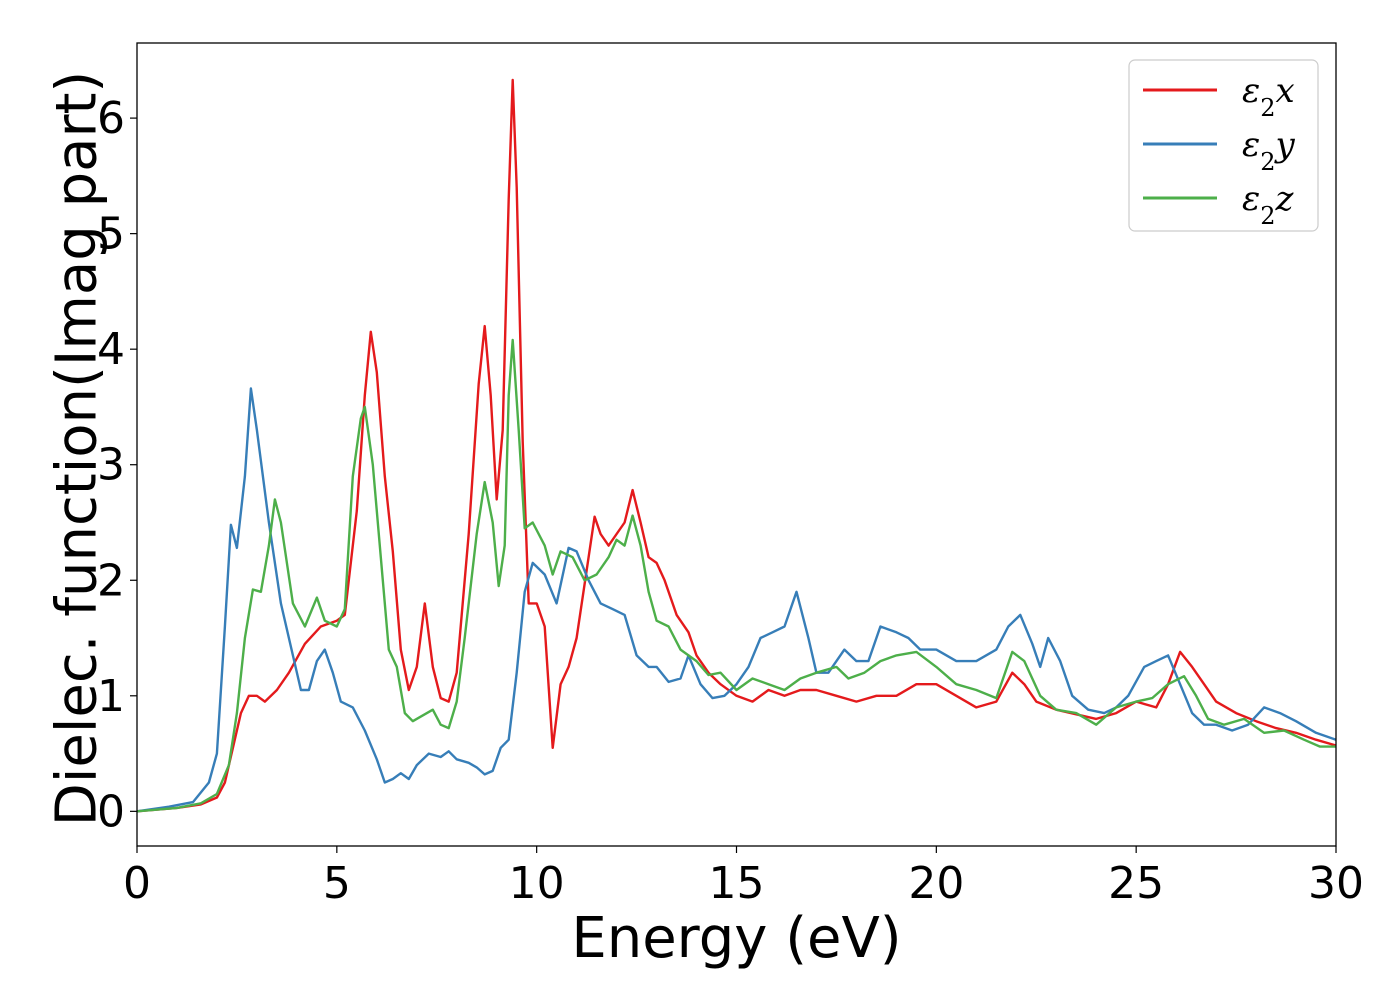 The height and width of the screenshot is (1005, 1400). What do you see at coordinates (537, 883) in the screenshot?
I see `x-tick-label: 10` at bounding box center [537, 883].